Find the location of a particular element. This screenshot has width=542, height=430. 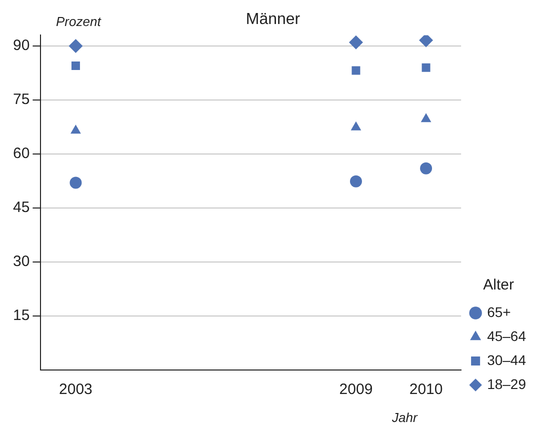

x-tick-label: 2010 is located at coordinates (426, 389).